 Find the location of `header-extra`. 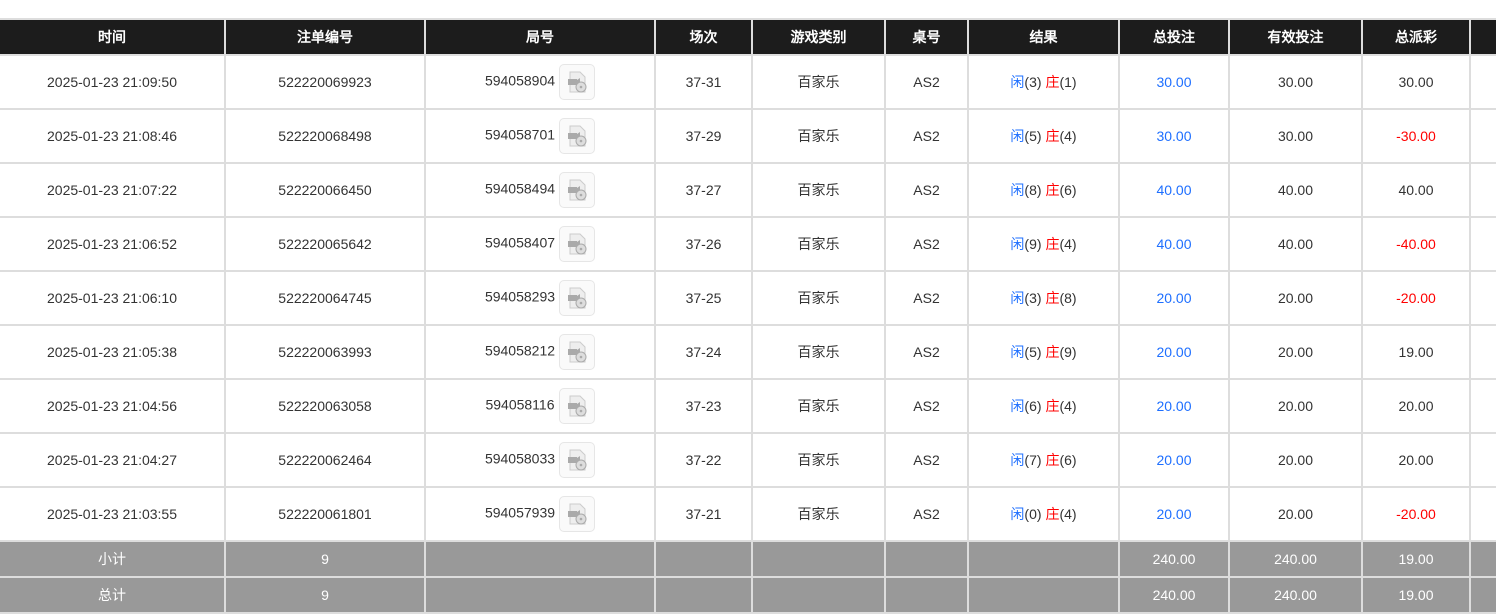

header-extra is located at coordinates (1482, 37).